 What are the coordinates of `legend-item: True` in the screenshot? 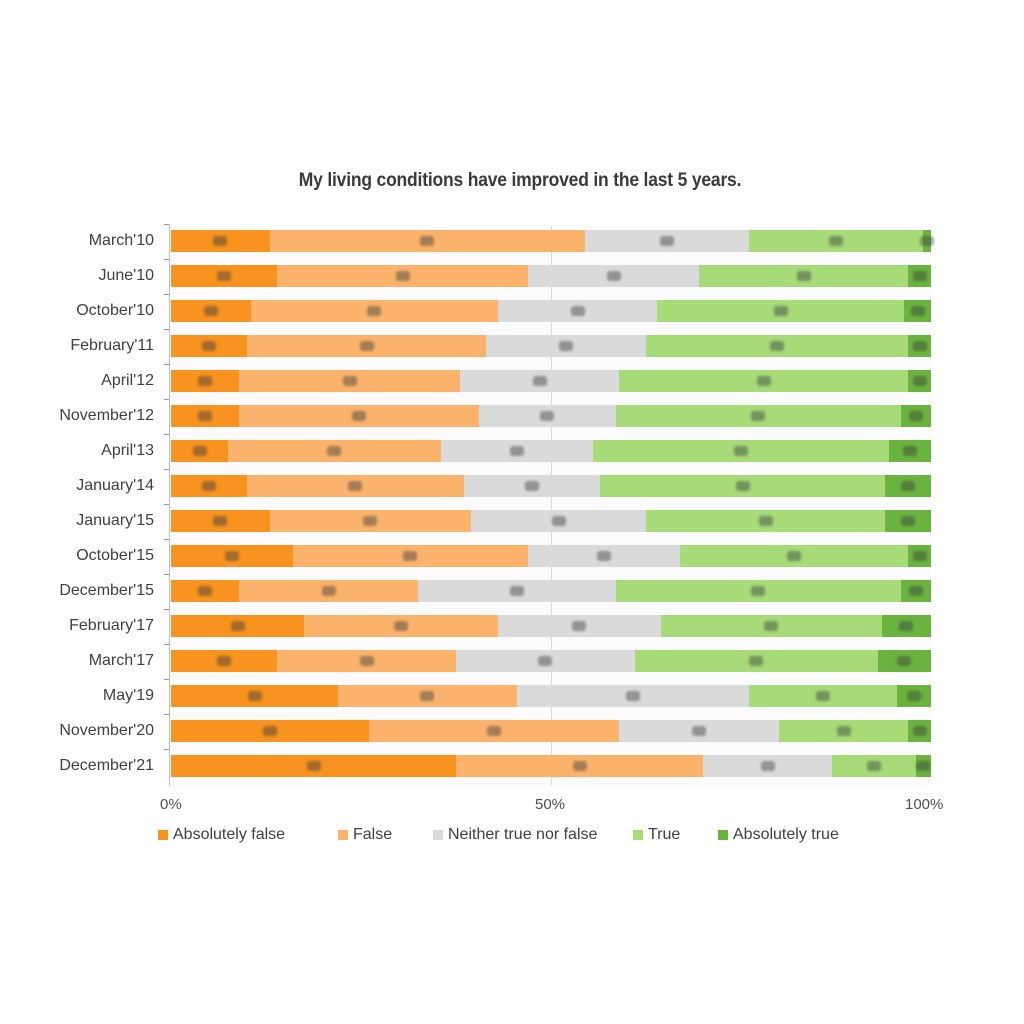 It's located at (675, 835).